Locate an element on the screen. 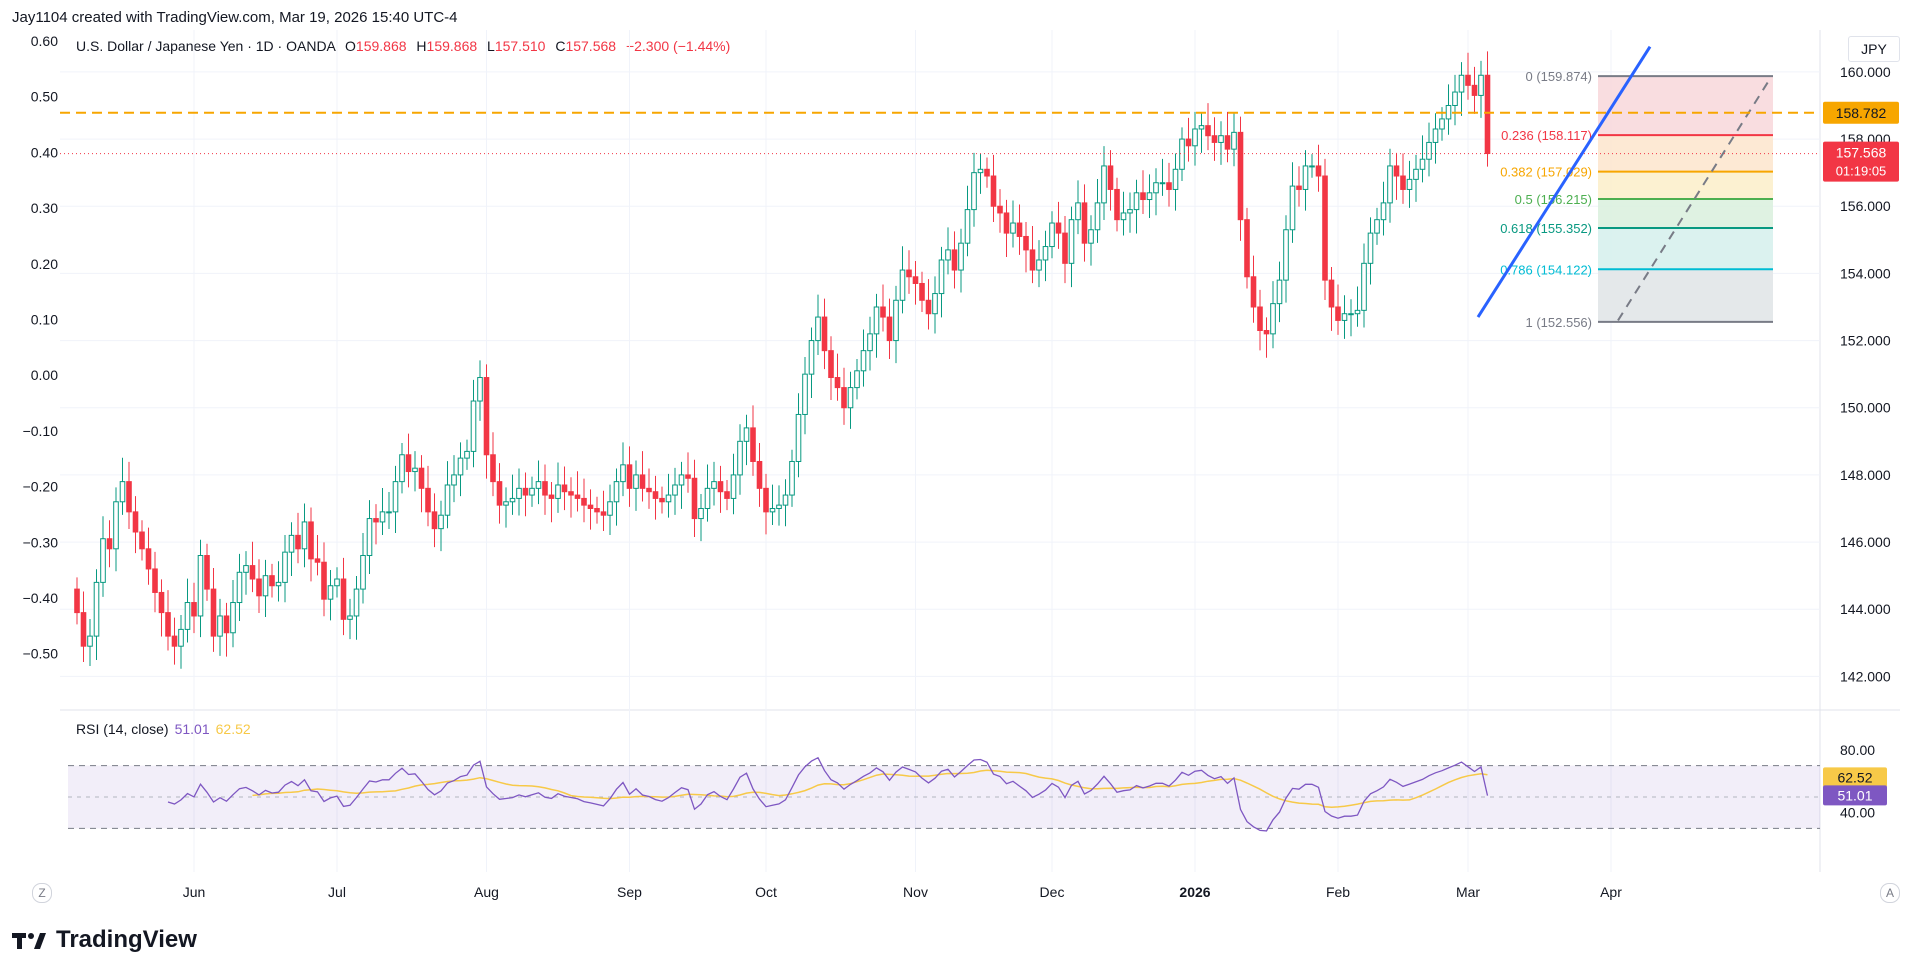  change-value: −2.300 (−1.44%) is located at coordinates (678, 46).